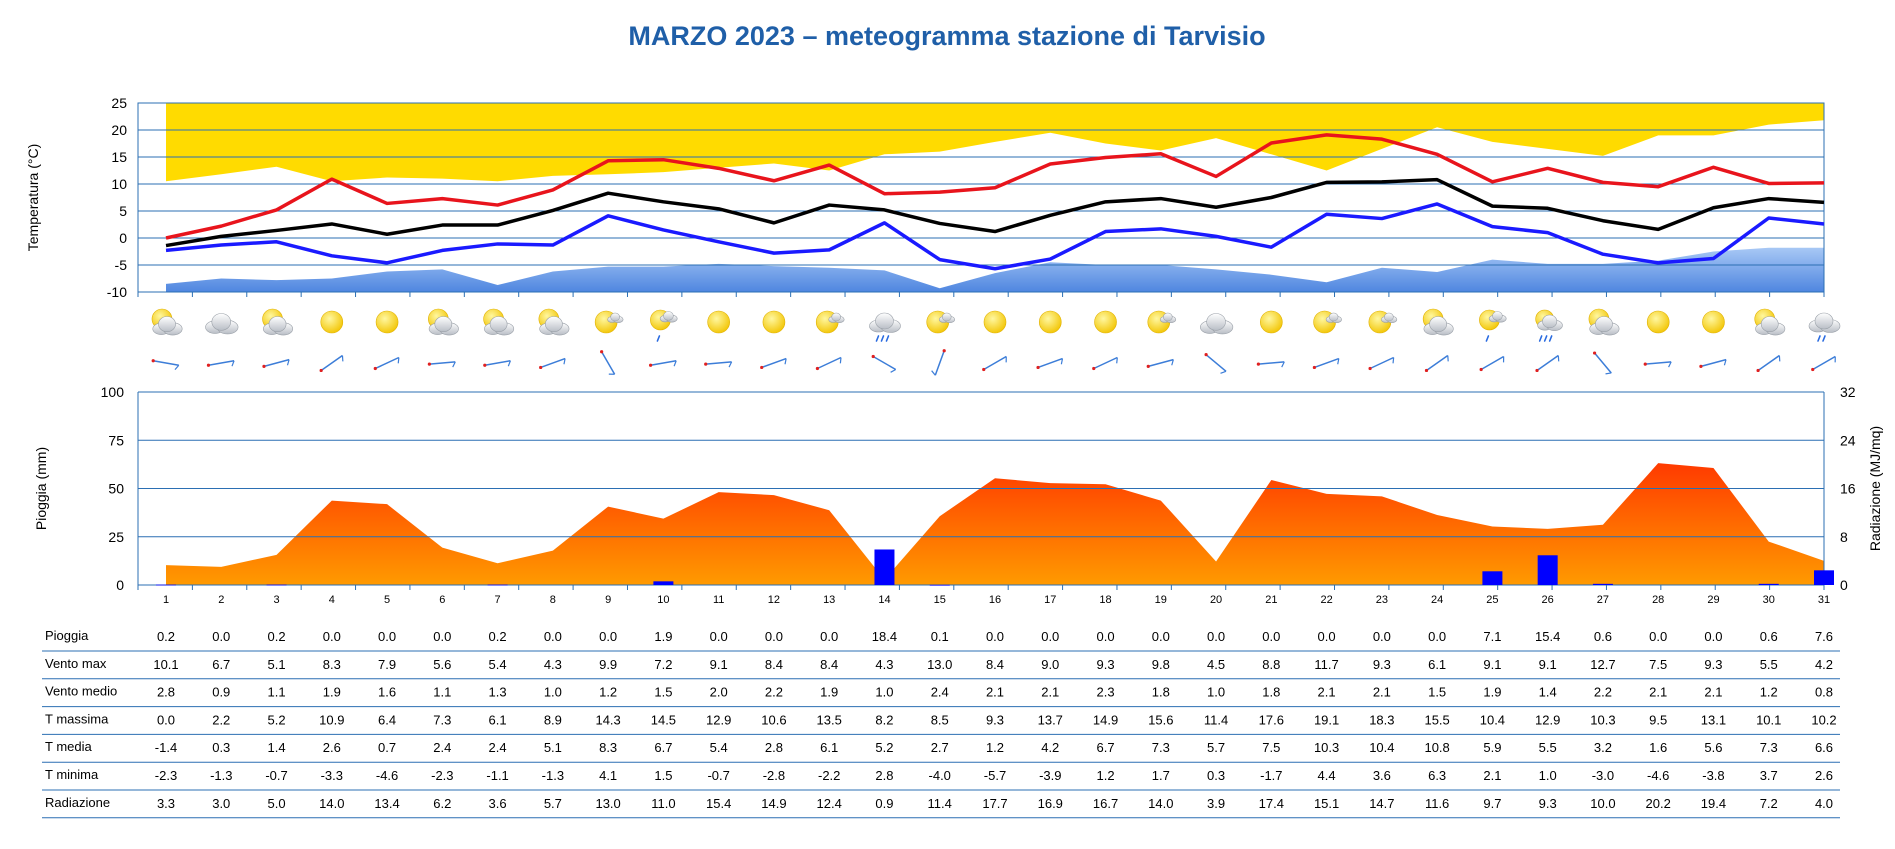 This screenshot has height=849, width=1895. I want to click on table-cell: 5.6, so click(442, 664).